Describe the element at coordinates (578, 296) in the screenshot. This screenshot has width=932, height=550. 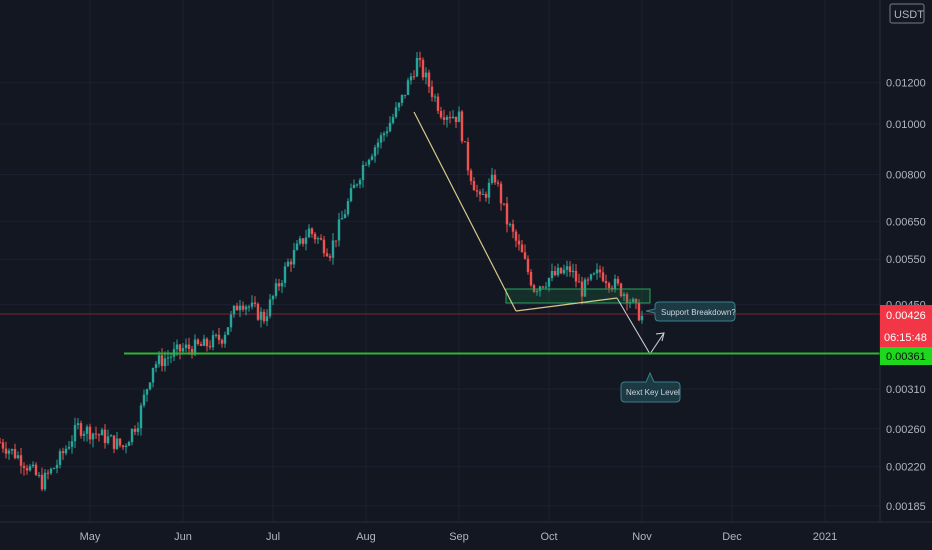
I see `support-zone` at that location.